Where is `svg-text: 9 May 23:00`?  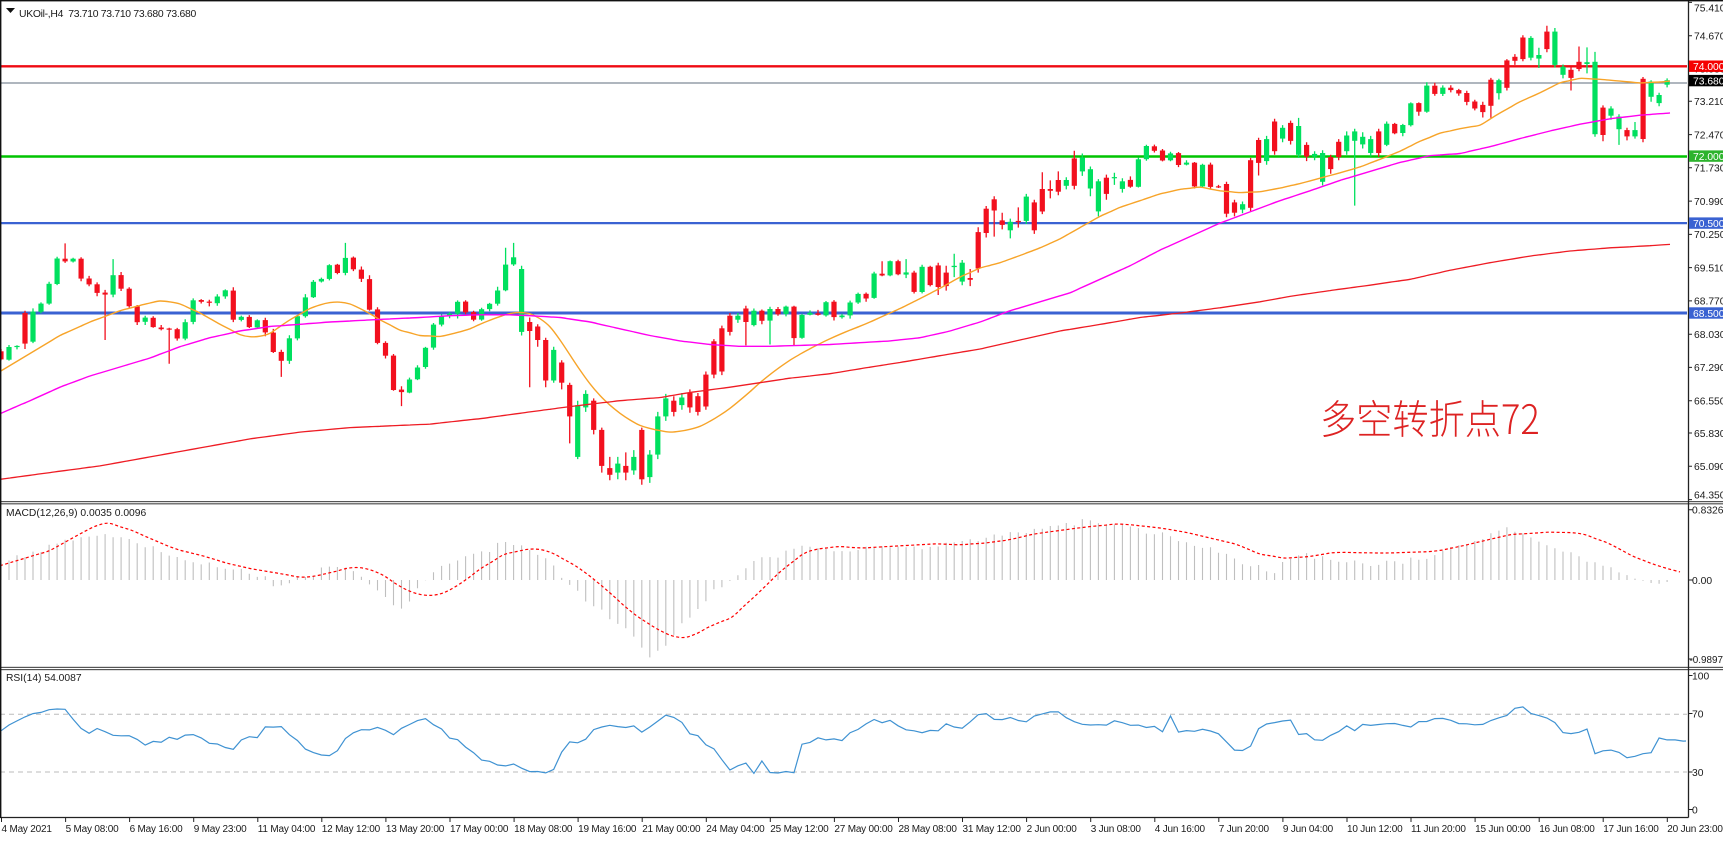 svg-text: 9 May 23:00 is located at coordinates (220, 829).